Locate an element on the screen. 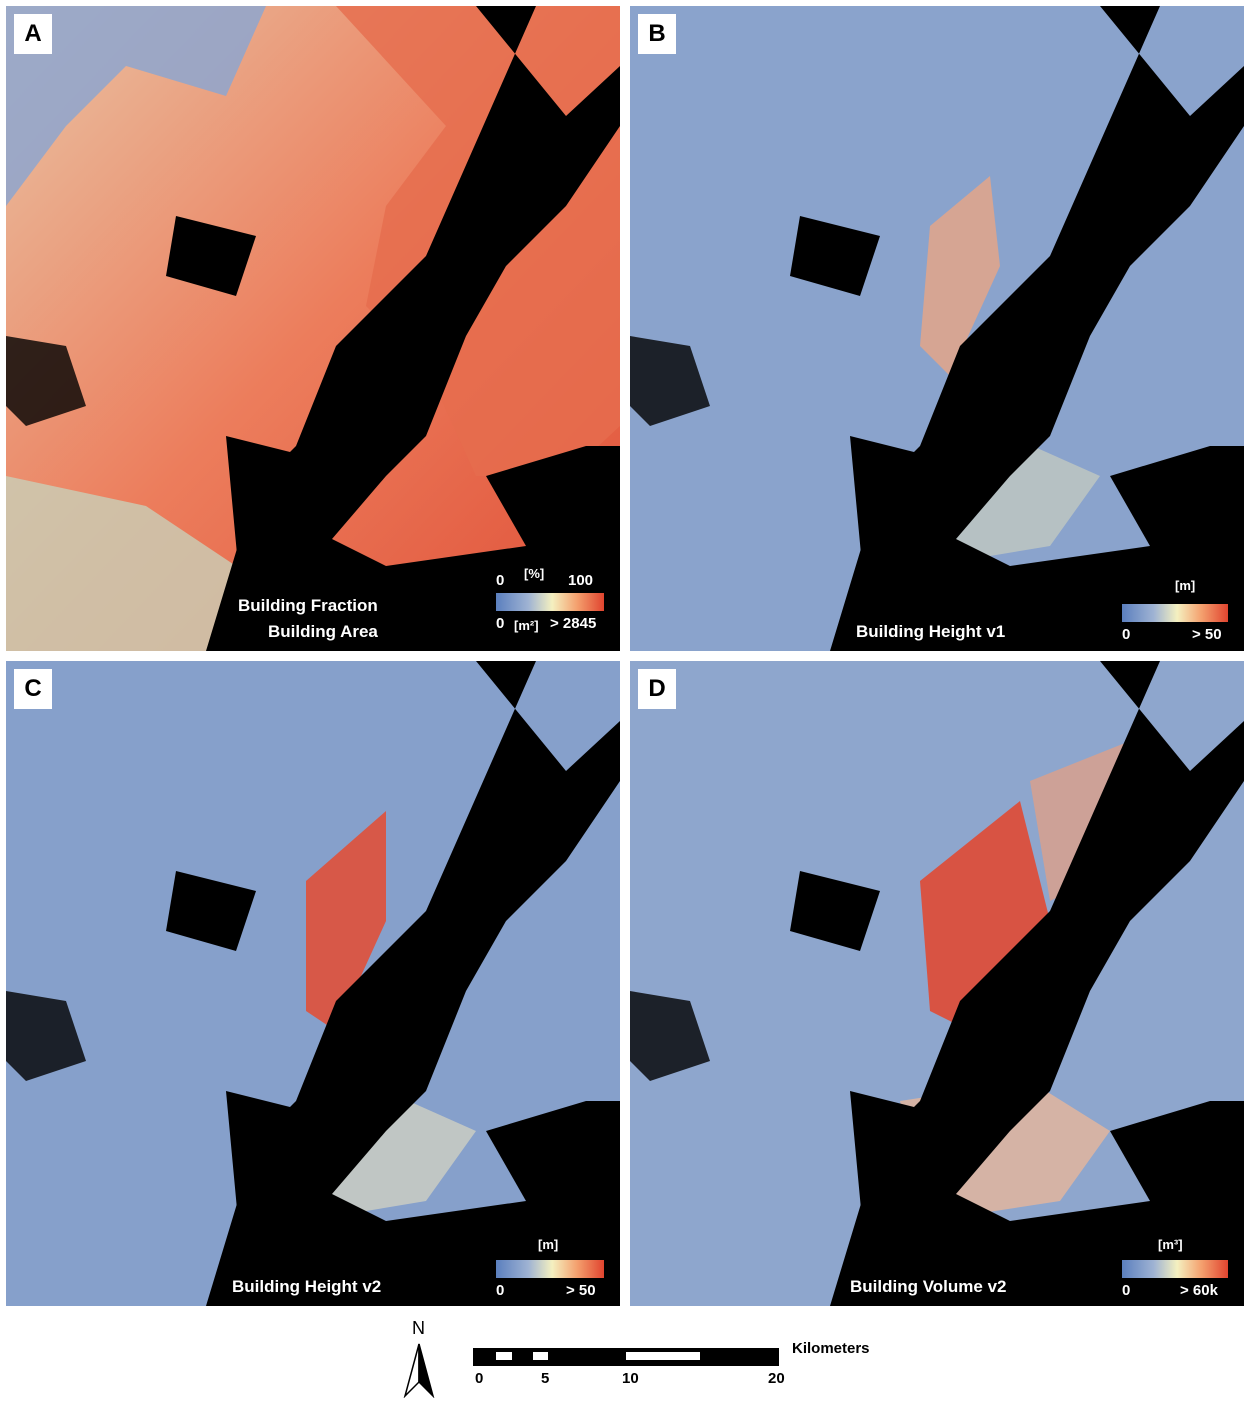 This screenshot has width=1245, height=1406. legend-a-bottom-min: 0 is located at coordinates (500, 623).